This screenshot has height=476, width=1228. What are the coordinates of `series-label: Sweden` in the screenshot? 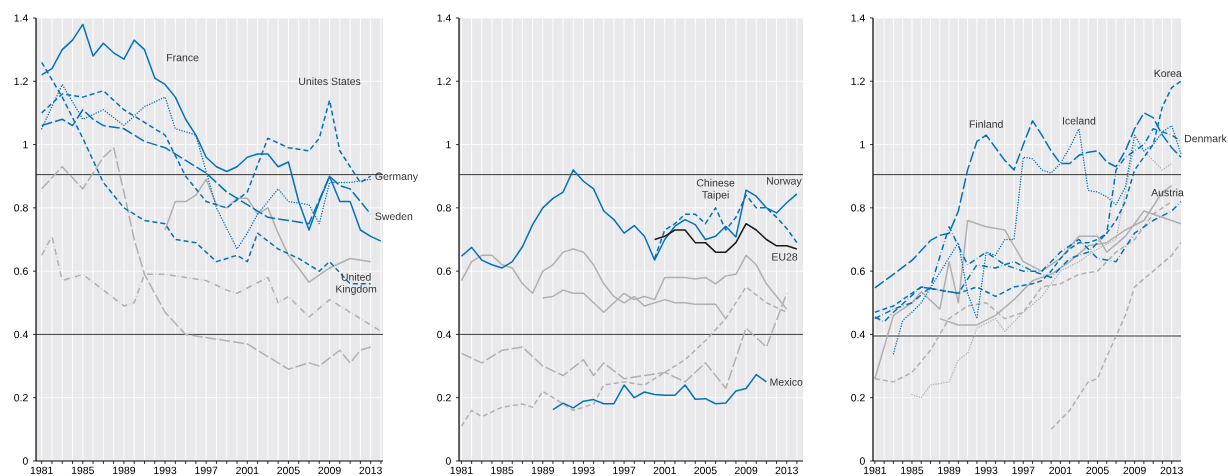 It's located at (394, 216).